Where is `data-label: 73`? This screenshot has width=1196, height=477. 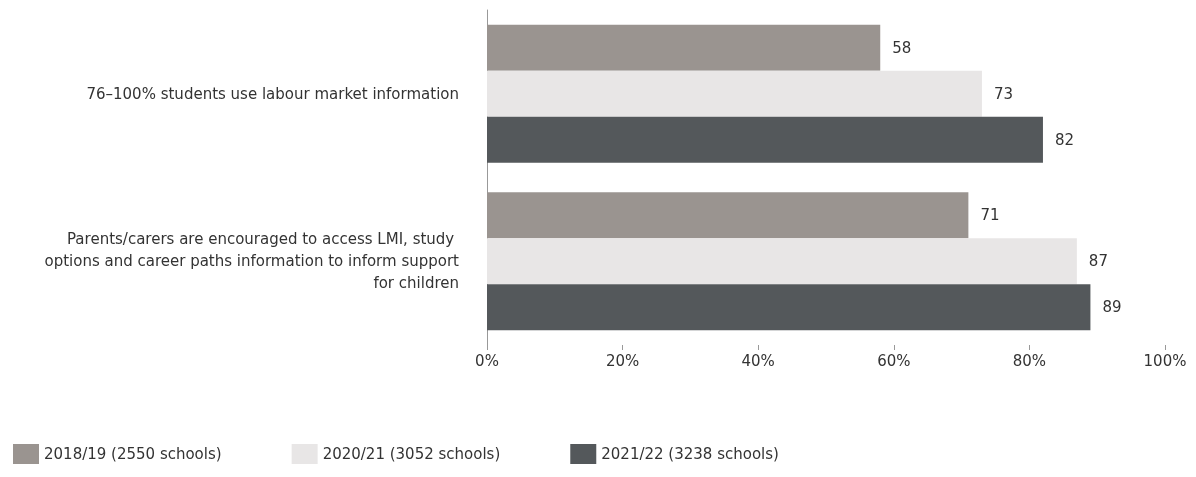 data-label: 73 is located at coordinates (1003, 93).